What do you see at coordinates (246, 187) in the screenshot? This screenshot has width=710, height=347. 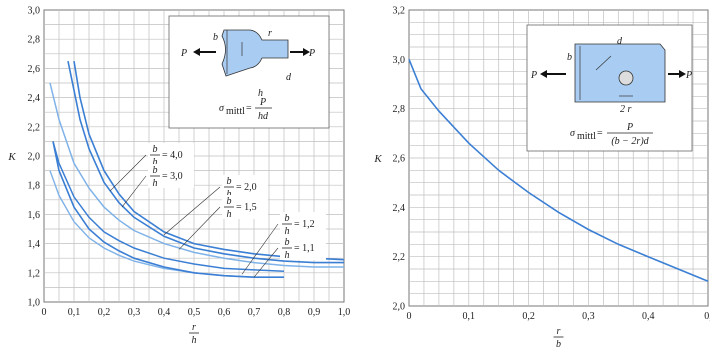 I see `series-label-value: = 2,0` at bounding box center [246, 187].